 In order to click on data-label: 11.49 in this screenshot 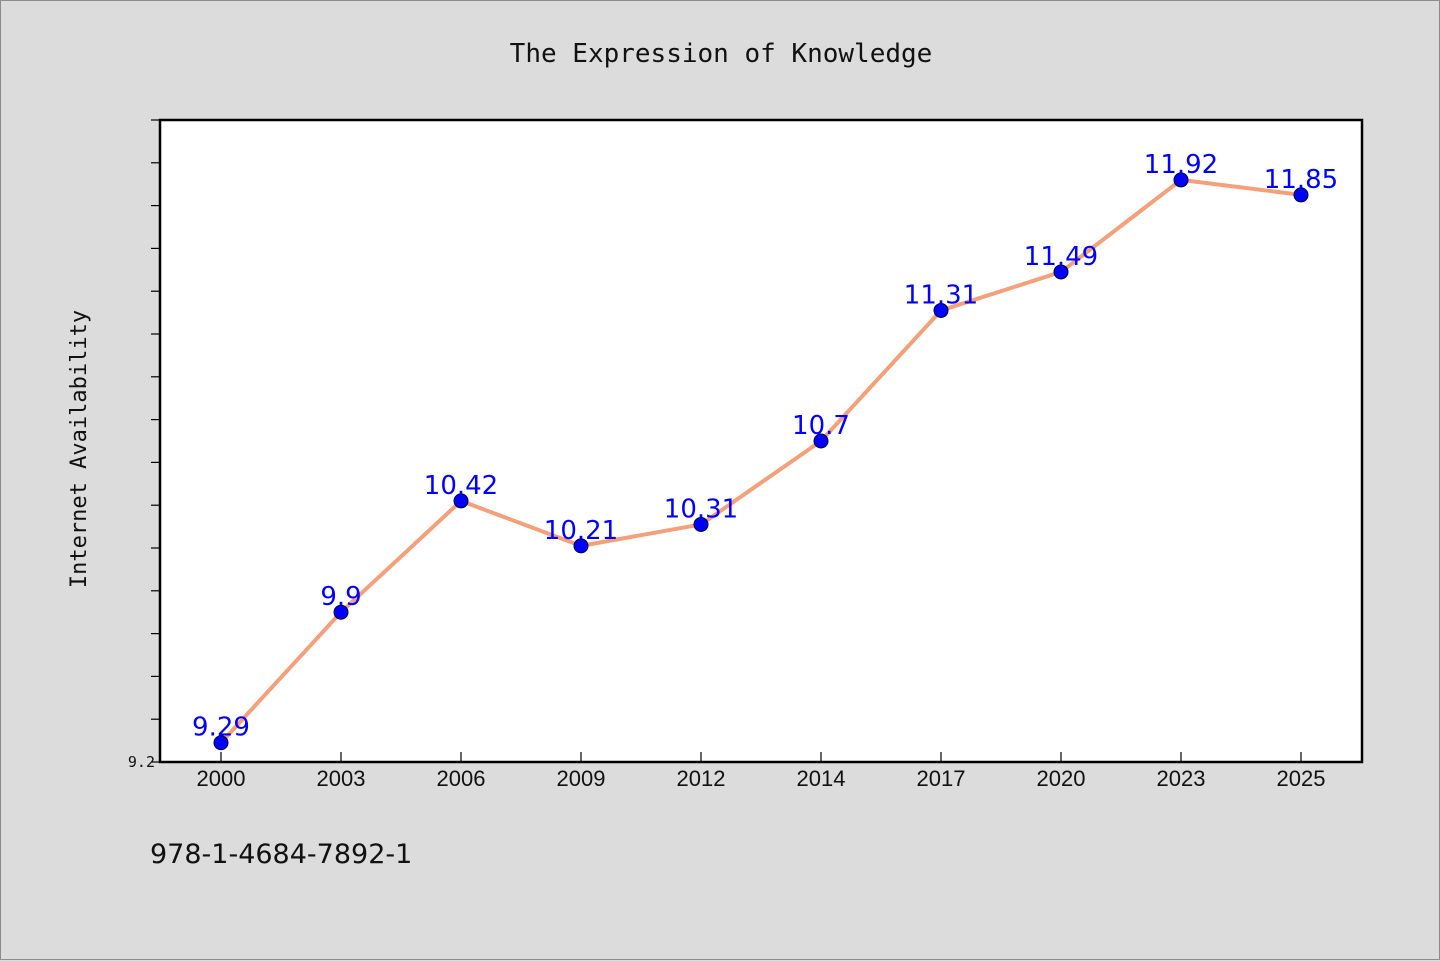, I will do `click(1061, 257)`.